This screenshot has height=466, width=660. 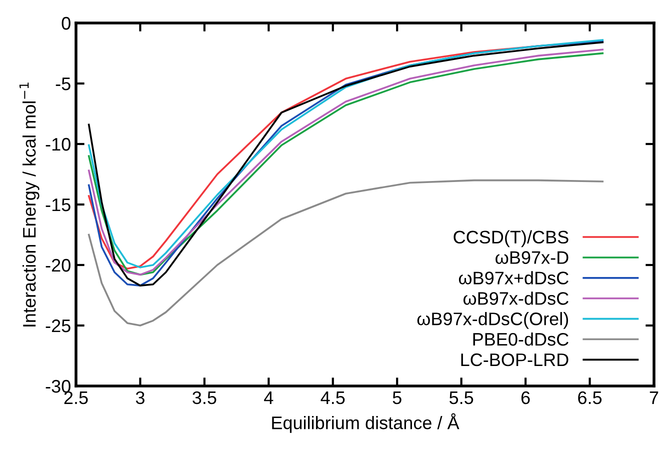 I want to click on y-tick-label: -10, so click(x=58, y=144).